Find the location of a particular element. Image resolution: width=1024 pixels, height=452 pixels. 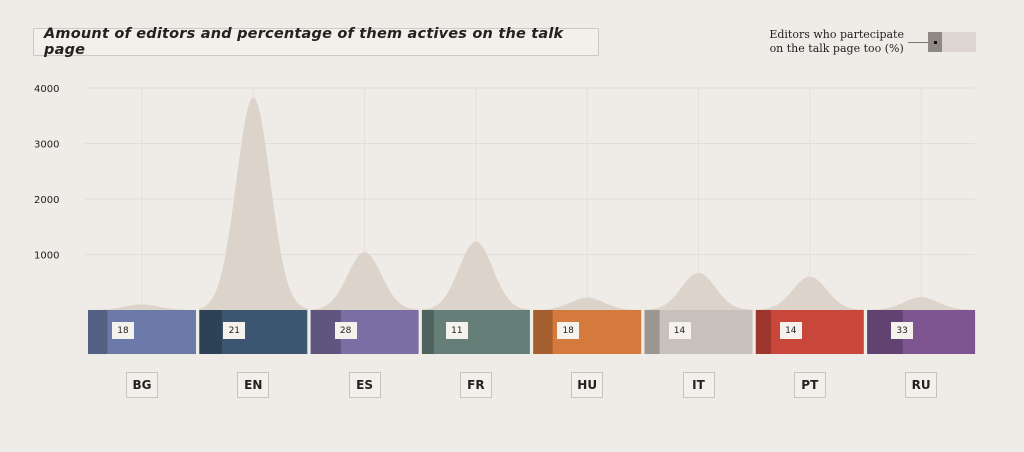

legend-connector is located at coordinates (918, 42).